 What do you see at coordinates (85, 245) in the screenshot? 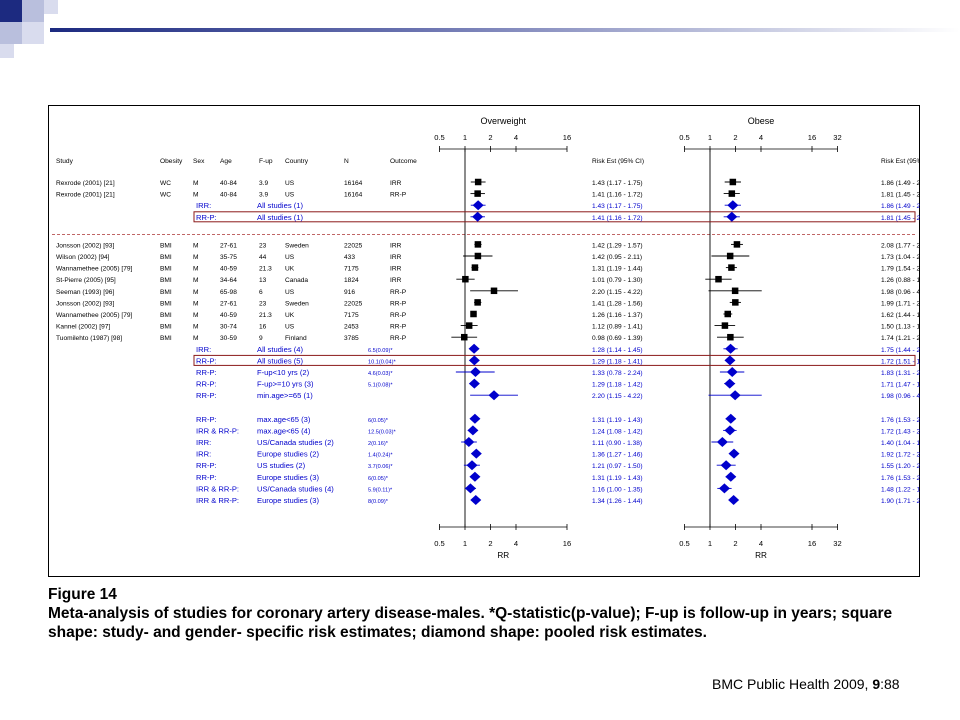
I see `study-name: Jonsson (2002) [93]` at bounding box center [85, 245].